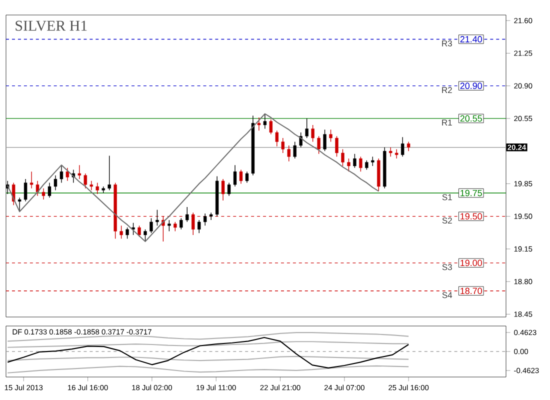 The height and width of the screenshot is (400, 550). What do you see at coordinates (471, 193) in the screenshot?
I see `ref-line-label: 19.75` at bounding box center [471, 193].